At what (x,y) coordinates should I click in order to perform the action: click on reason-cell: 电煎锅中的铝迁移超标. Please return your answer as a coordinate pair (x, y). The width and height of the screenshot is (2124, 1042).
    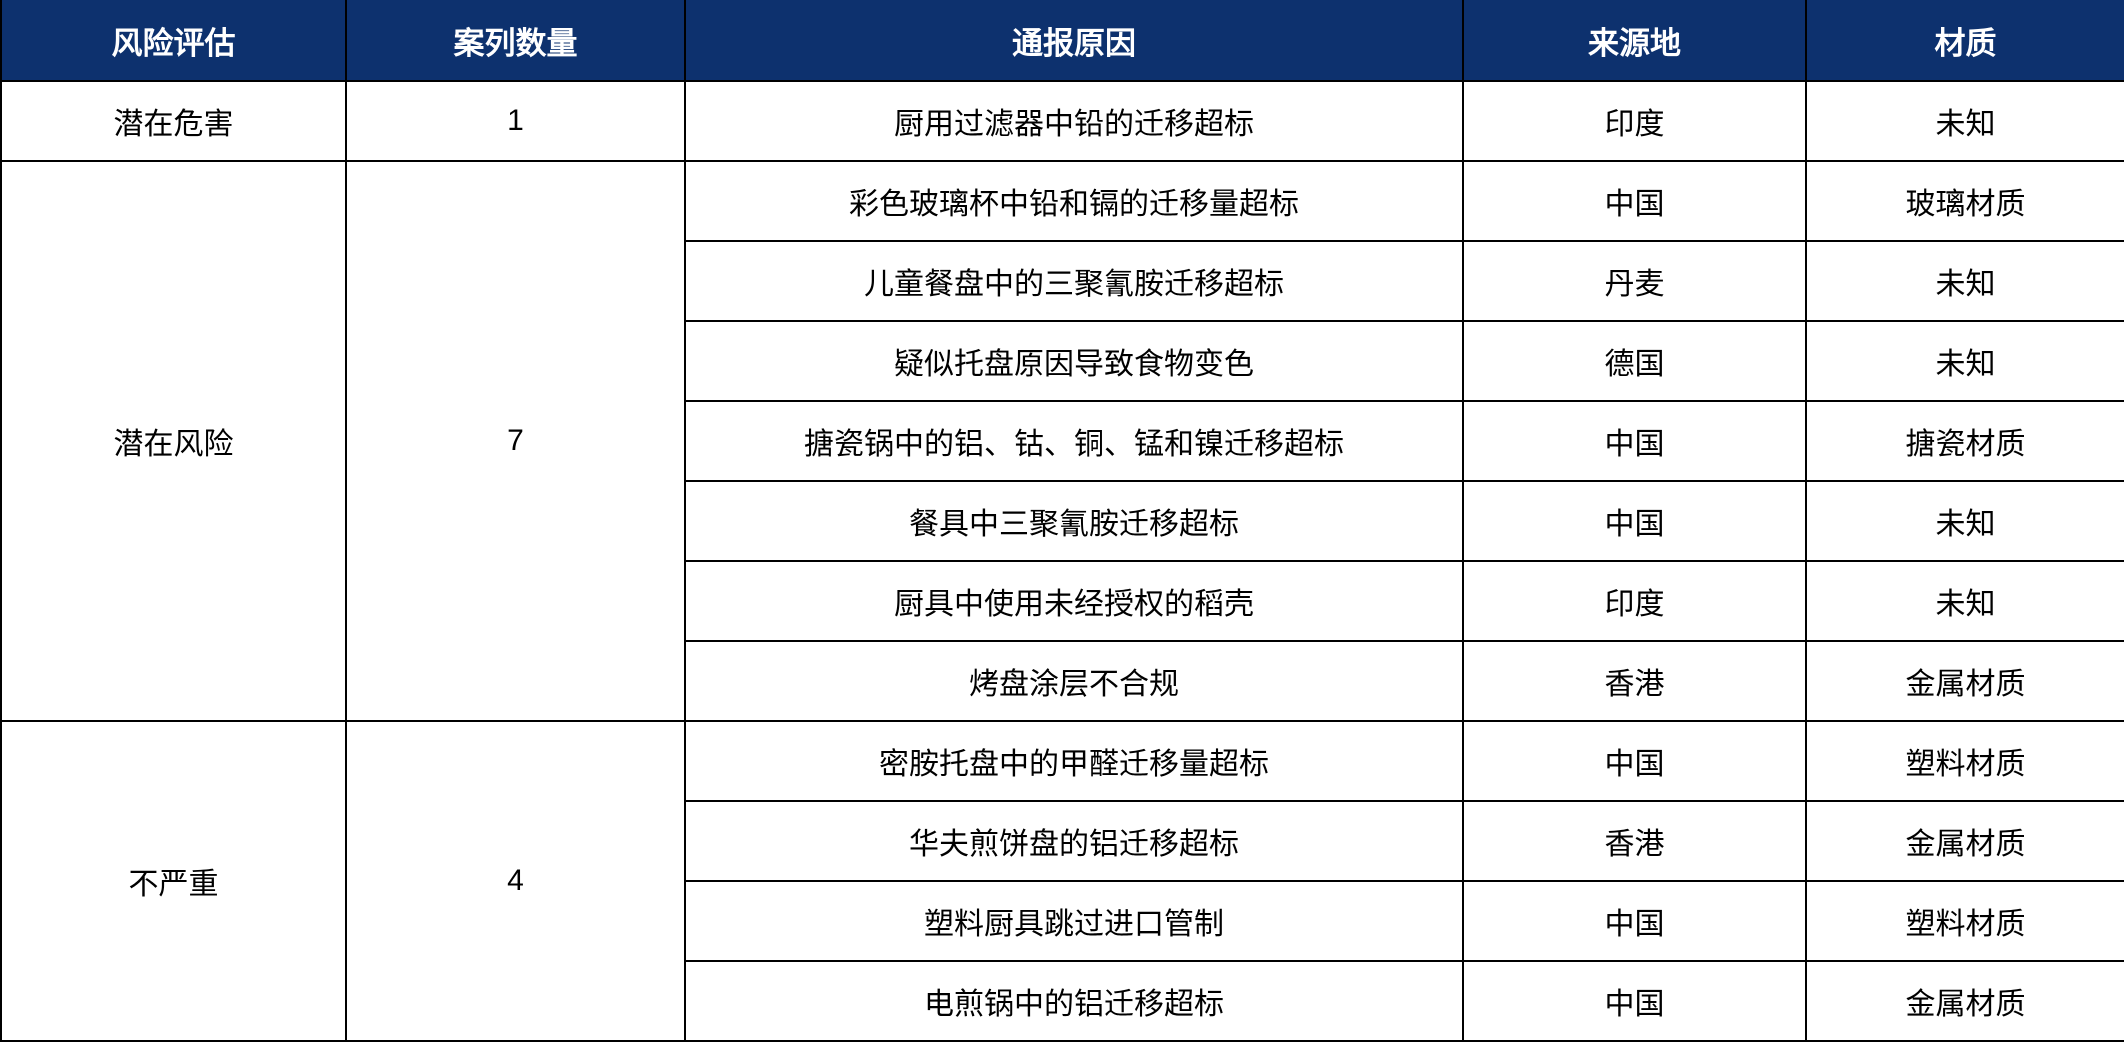
    Looking at the image, I should click on (1074, 1001).